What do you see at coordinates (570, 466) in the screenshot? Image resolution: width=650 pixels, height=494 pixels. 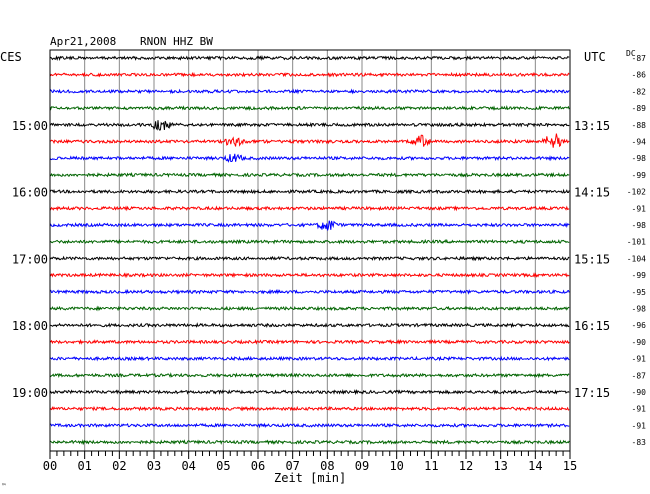 I see `x-tick-label: 15` at bounding box center [570, 466].